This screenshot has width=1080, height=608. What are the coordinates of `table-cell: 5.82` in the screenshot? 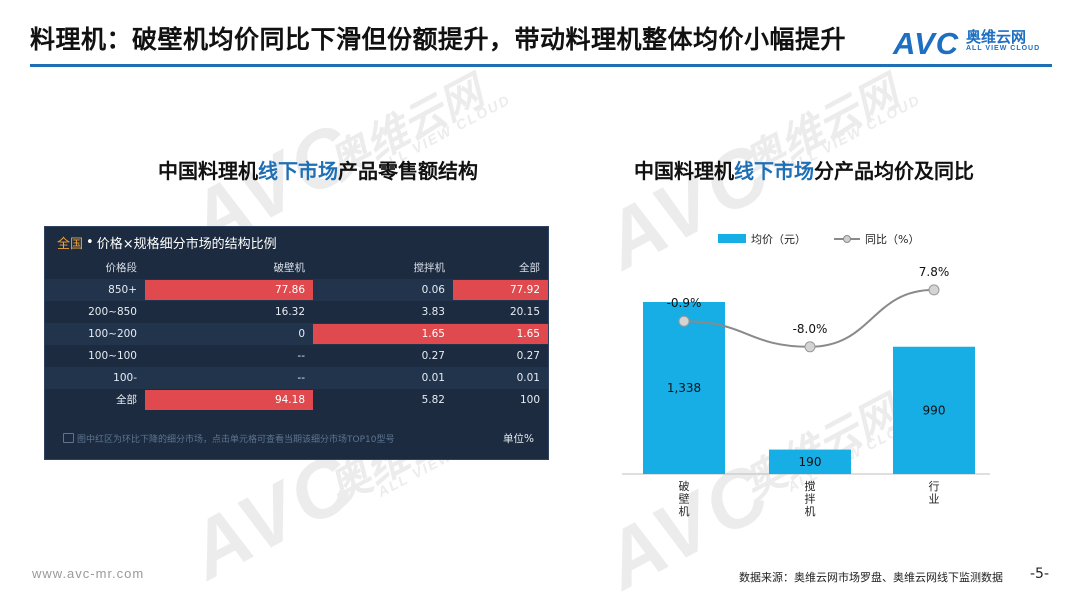 It's located at (433, 400).